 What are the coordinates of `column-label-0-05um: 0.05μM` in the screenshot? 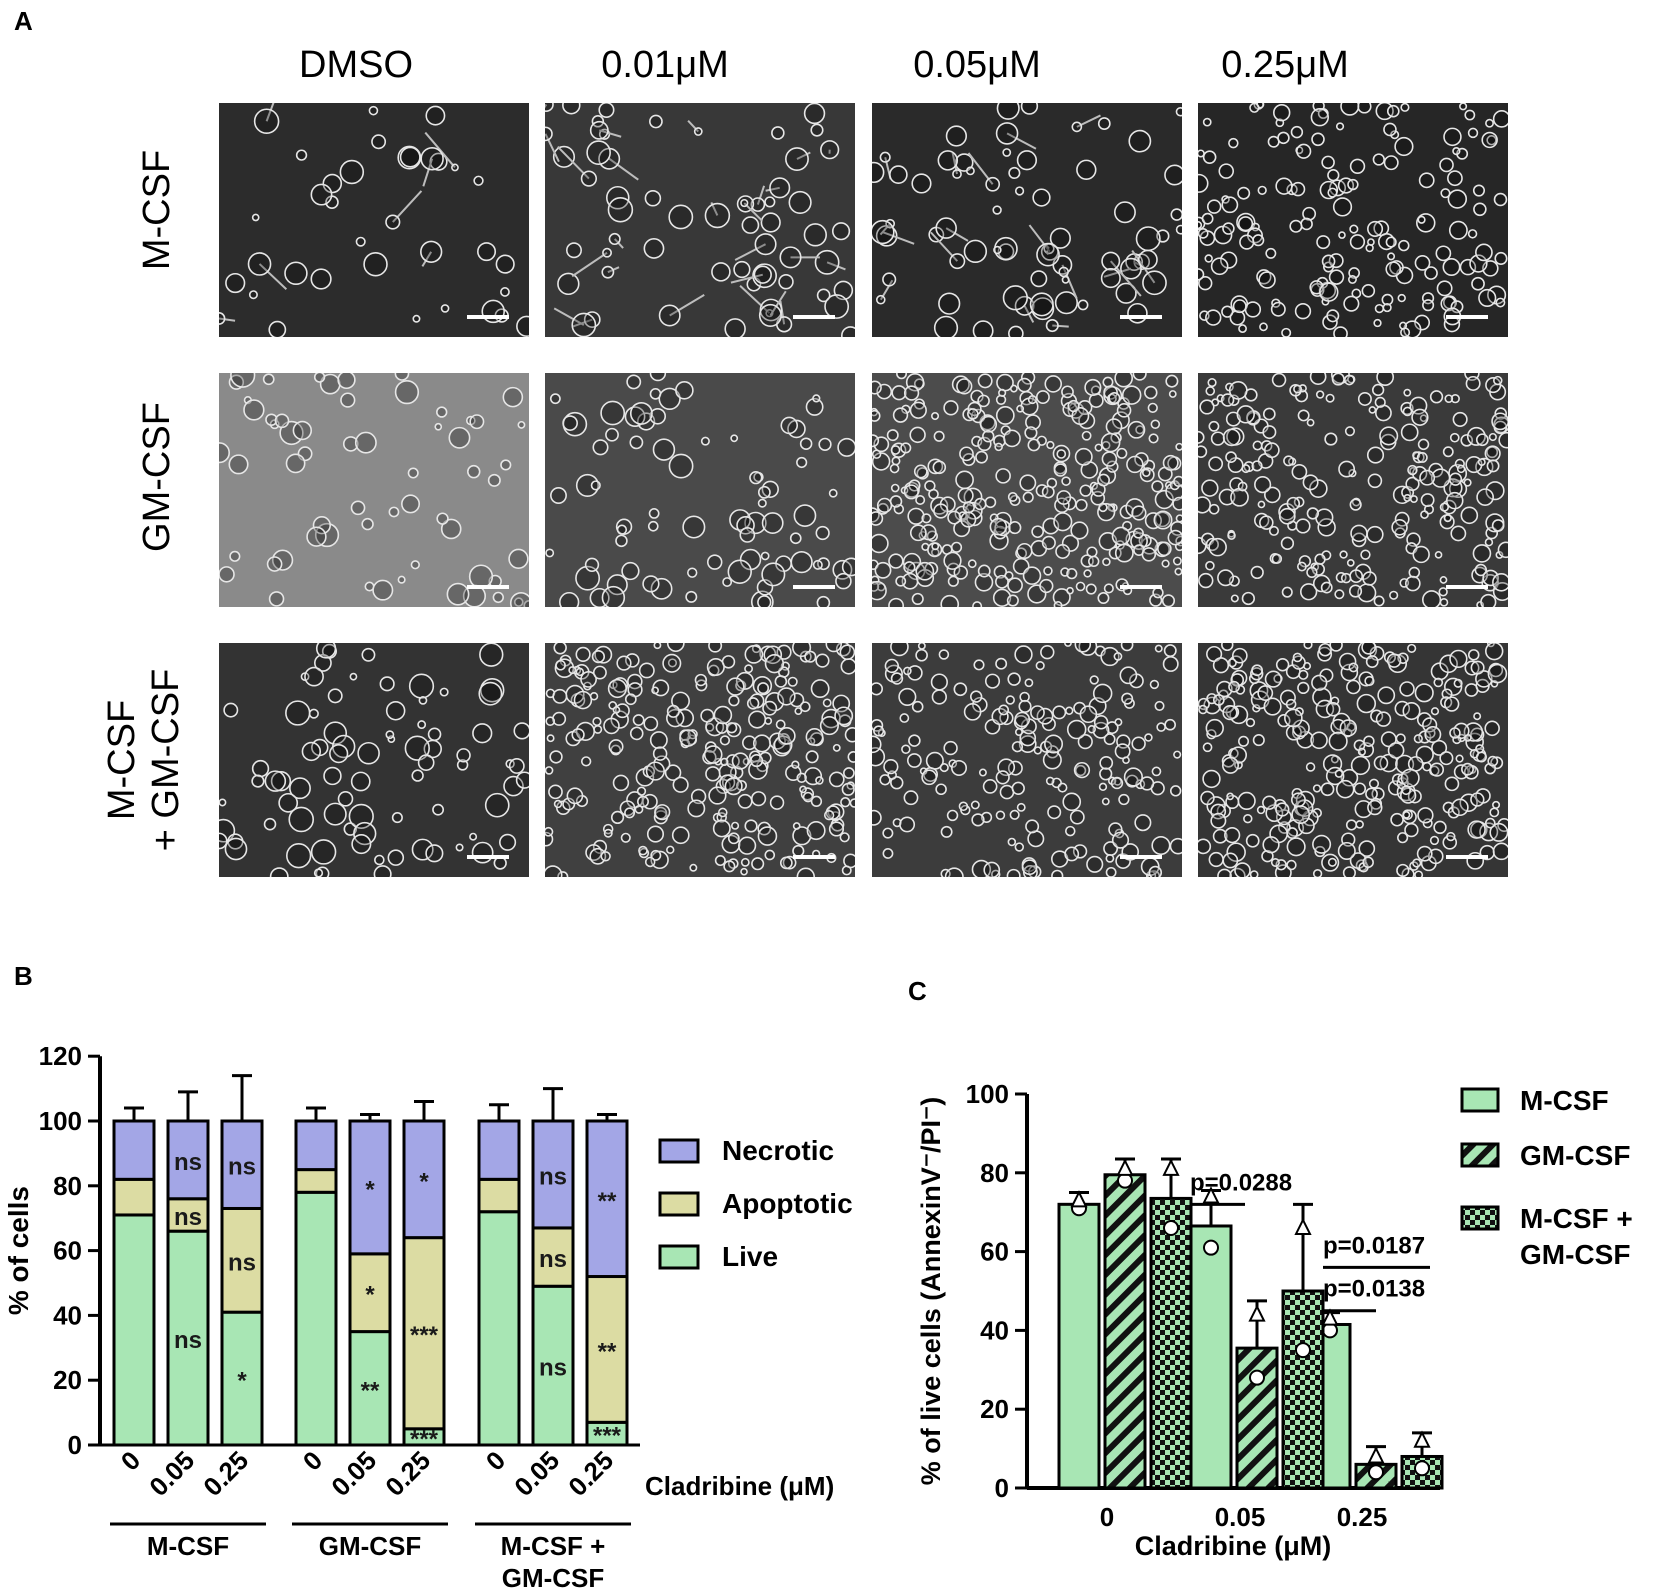 It's located at (977, 65).